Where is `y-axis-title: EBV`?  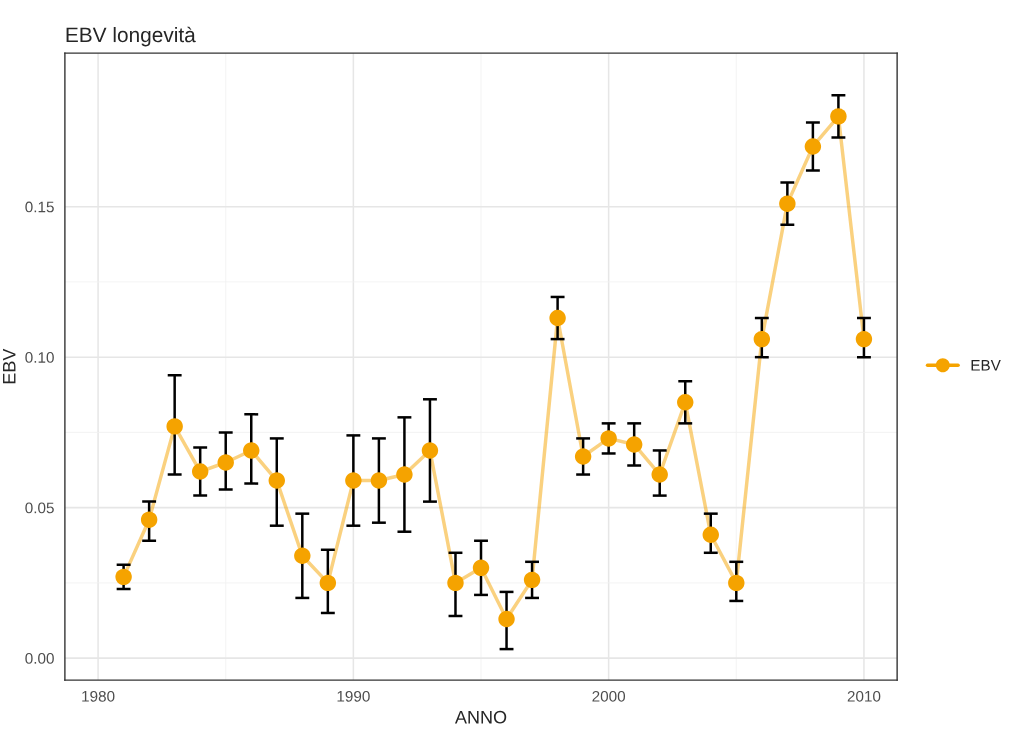 y-axis-title: EBV is located at coordinates (9, 366).